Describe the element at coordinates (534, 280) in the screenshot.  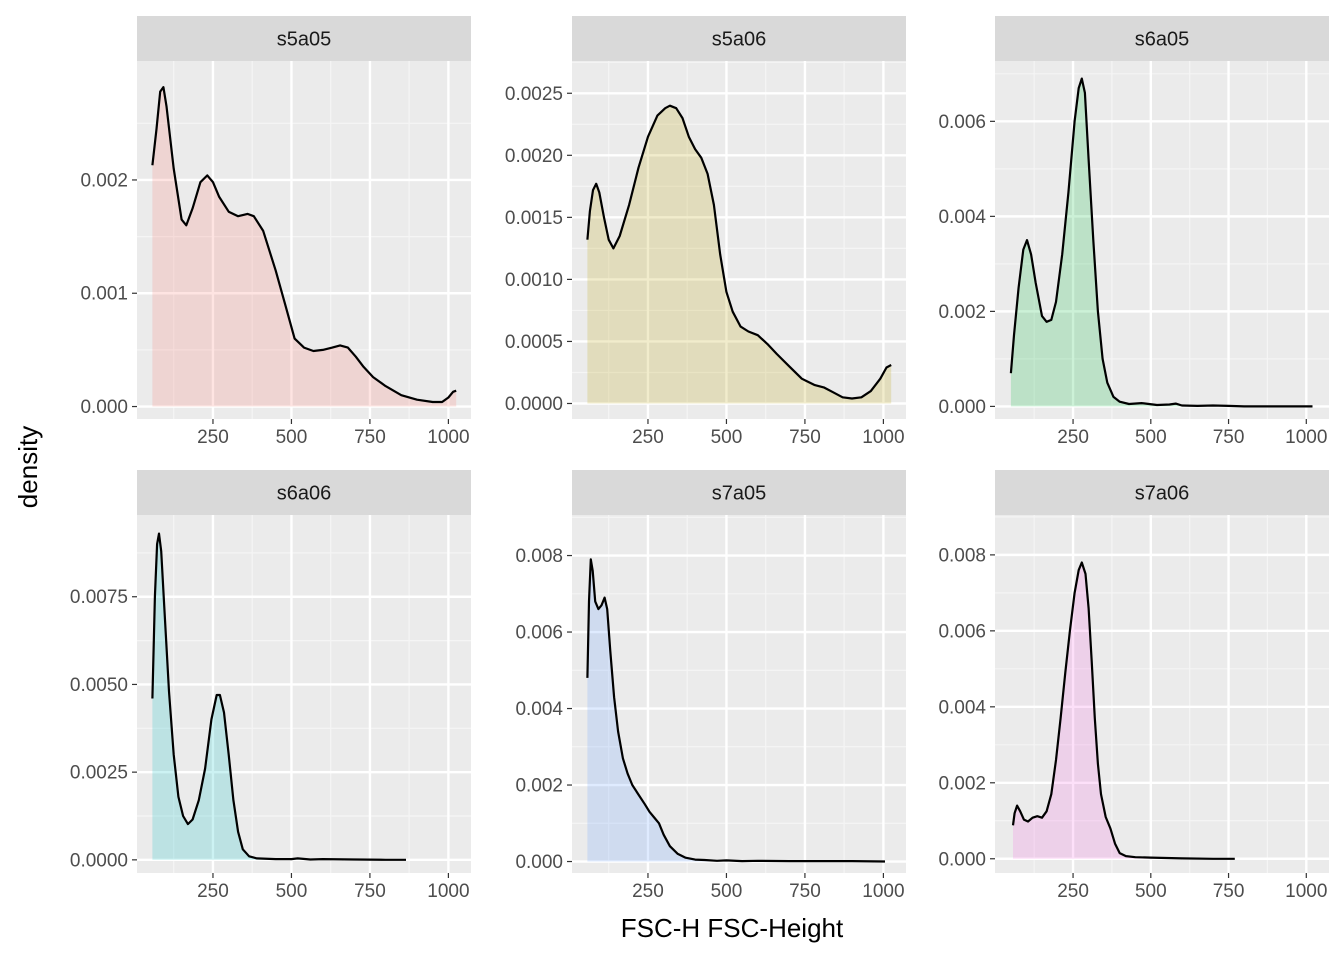
I see `y-tick-label: 0.0010` at that location.